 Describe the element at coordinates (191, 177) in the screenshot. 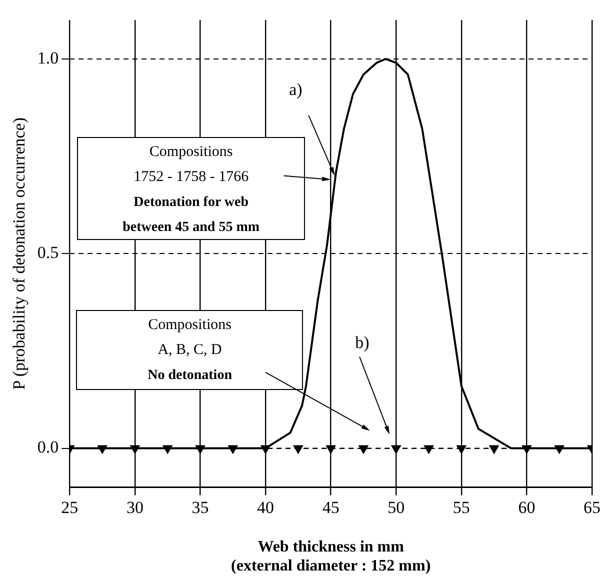

I see `annotation: 1752 - 1758 - 1766` at that location.